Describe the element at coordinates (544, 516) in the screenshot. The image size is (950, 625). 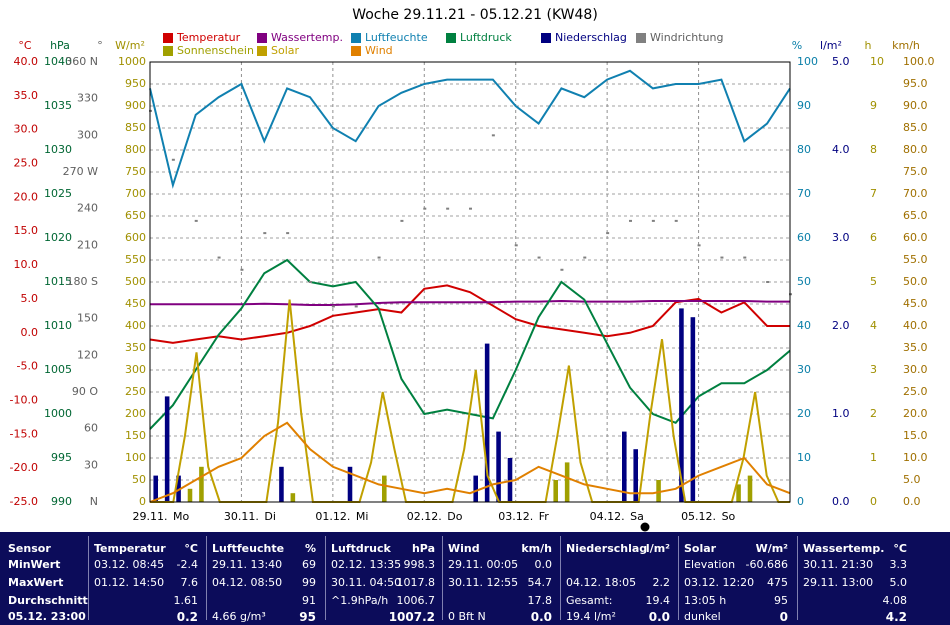
I see `weekday-label: Fr` at that location.